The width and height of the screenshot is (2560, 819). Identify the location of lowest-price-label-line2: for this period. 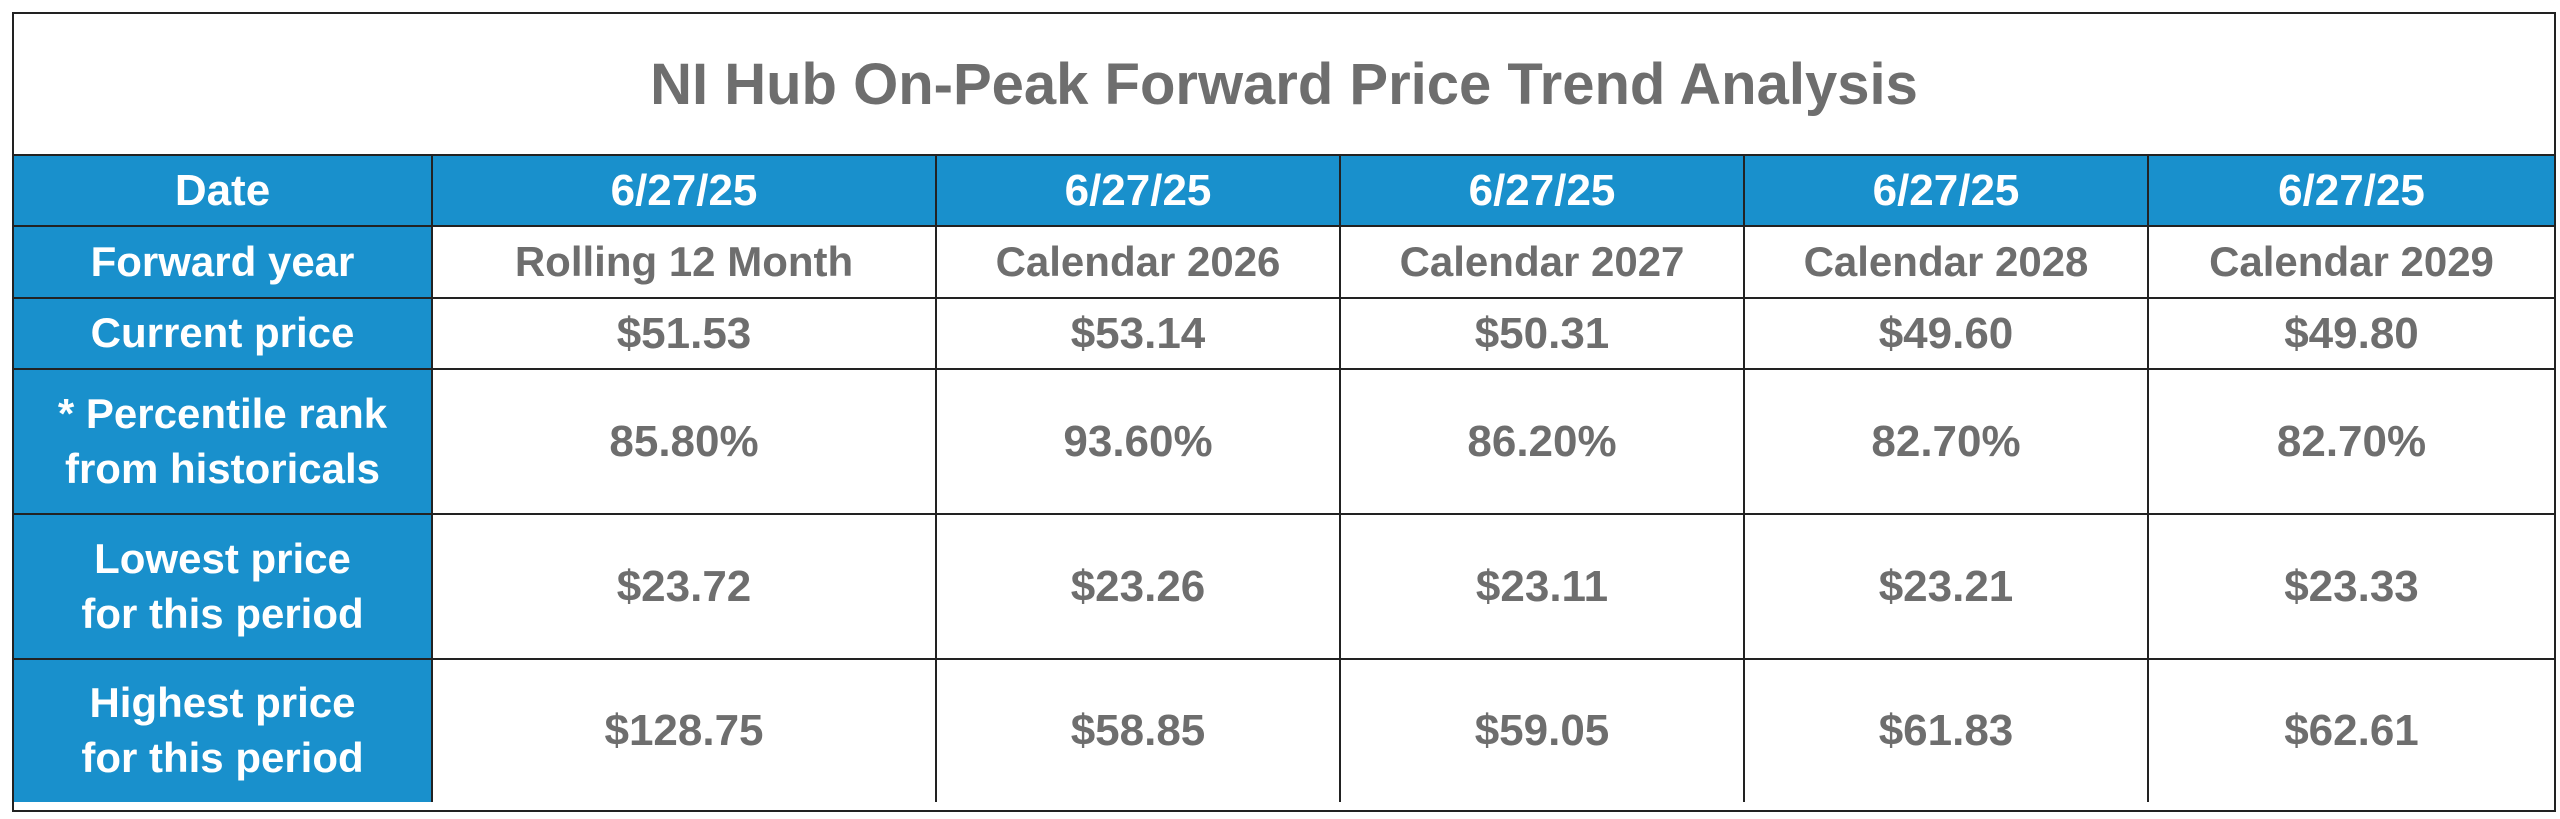
(222, 613).